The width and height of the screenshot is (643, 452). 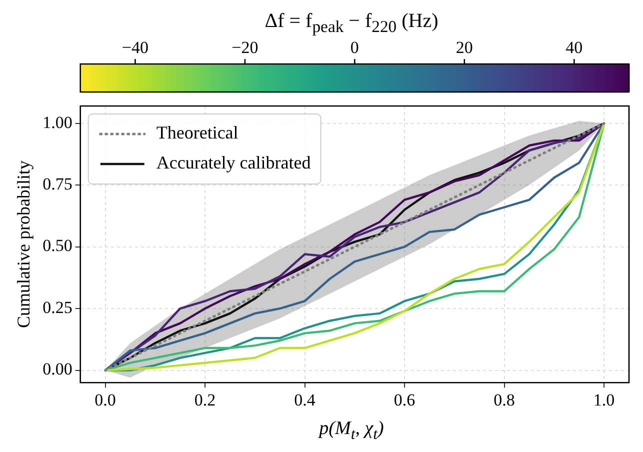 What do you see at coordinates (504, 400) in the screenshot?
I see `x-tick-label: 0.8` at bounding box center [504, 400].